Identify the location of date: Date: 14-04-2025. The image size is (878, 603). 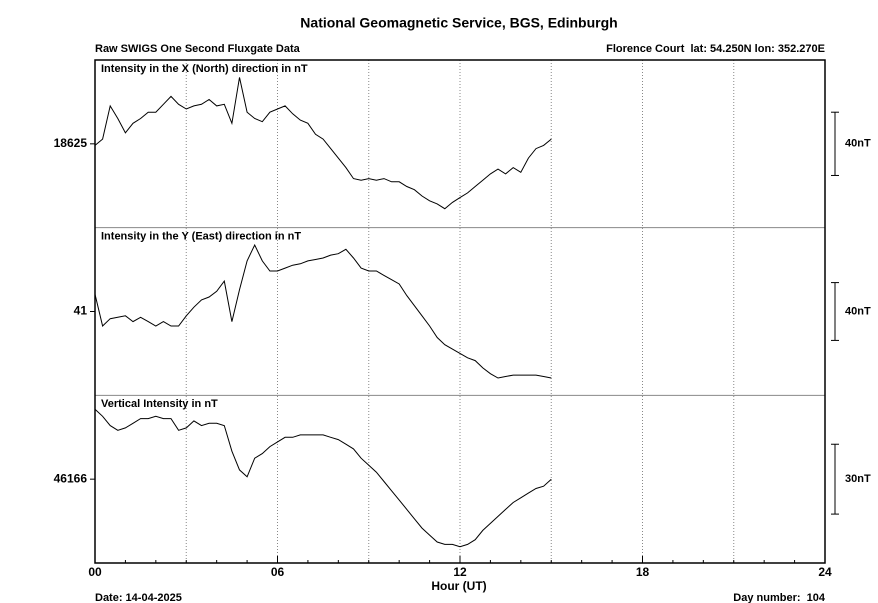
(138, 597).